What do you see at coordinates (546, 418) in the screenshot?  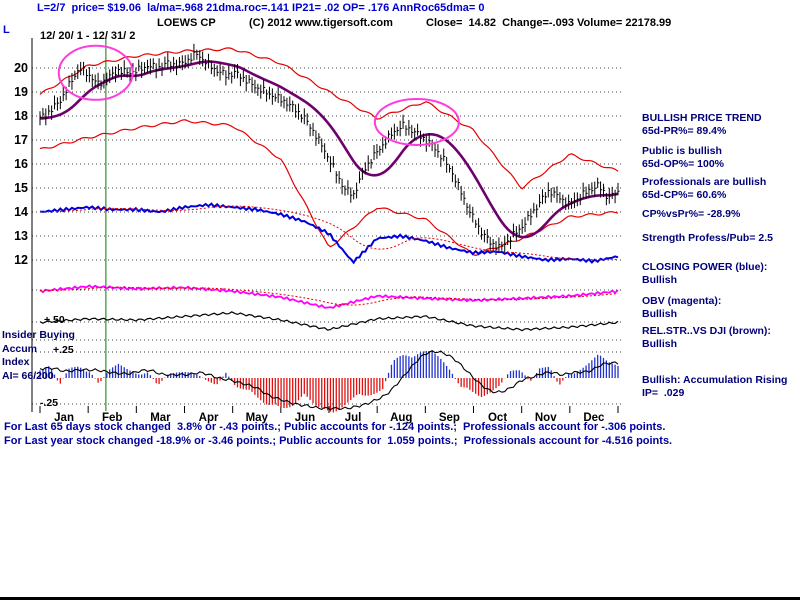 I see `month-label: Nov` at bounding box center [546, 418].